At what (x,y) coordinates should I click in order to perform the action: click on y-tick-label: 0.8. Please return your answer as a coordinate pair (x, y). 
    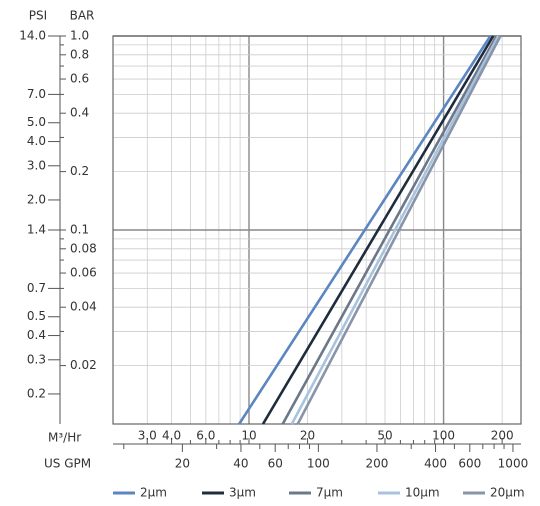
    Looking at the image, I should click on (79, 54).